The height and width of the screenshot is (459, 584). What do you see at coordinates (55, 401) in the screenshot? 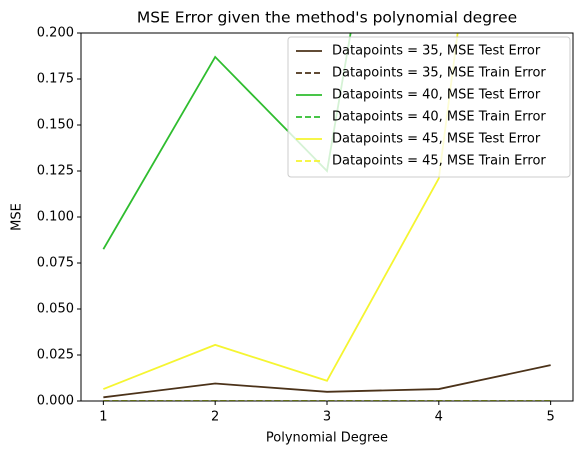
I see `y-tick-label: 0.000` at bounding box center [55, 401].